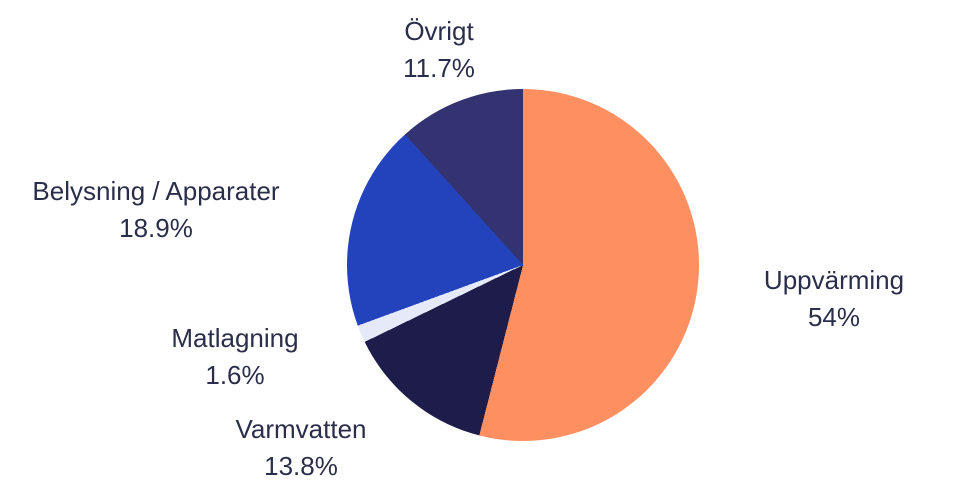 The image size is (954, 501). Describe the element at coordinates (834, 280) in the screenshot. I see `slice-name: Uppvärming` at that location.